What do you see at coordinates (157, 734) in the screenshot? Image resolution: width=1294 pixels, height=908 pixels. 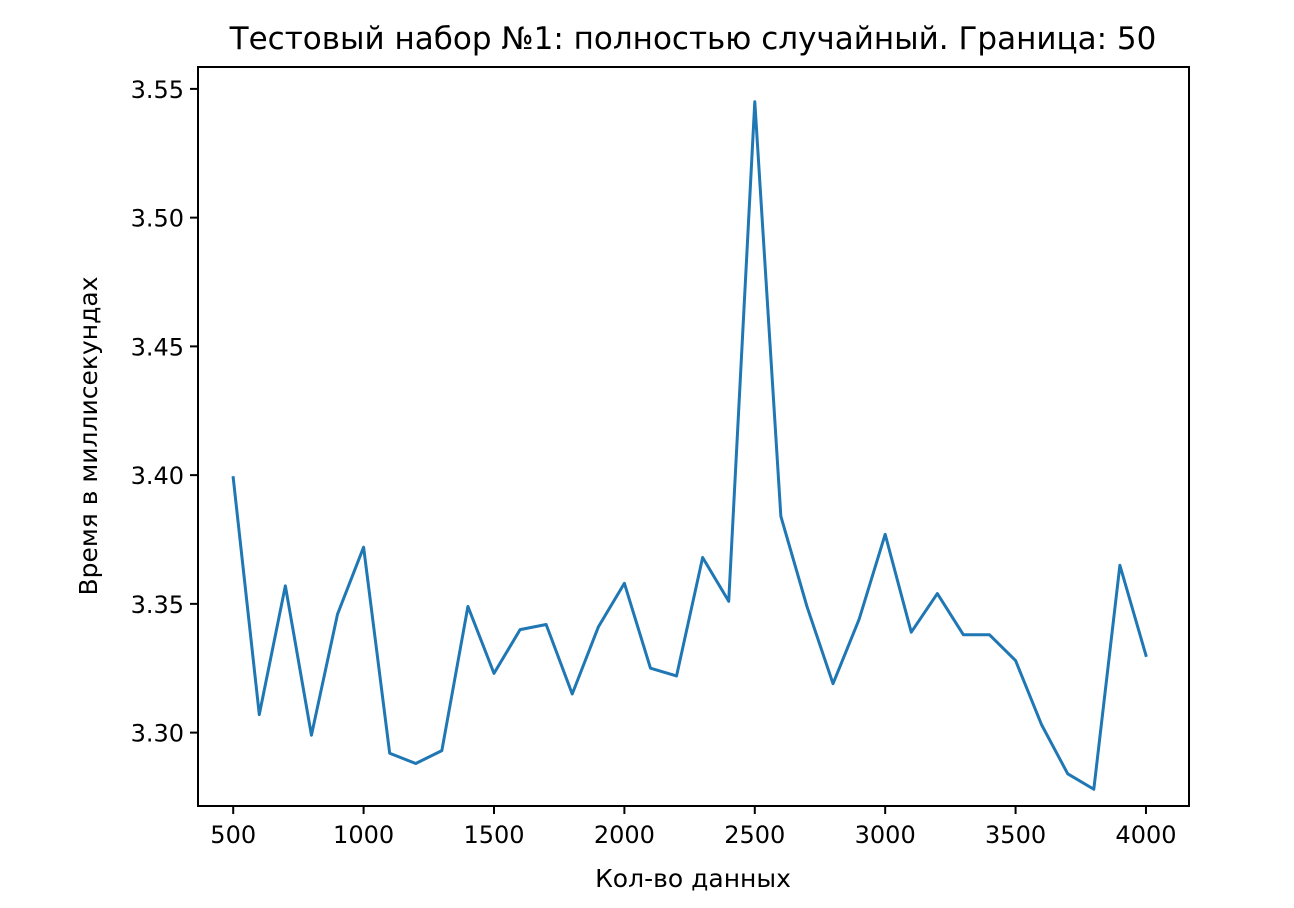 I see `y-tick-label: 3.30` at bounding box center [157, 734].